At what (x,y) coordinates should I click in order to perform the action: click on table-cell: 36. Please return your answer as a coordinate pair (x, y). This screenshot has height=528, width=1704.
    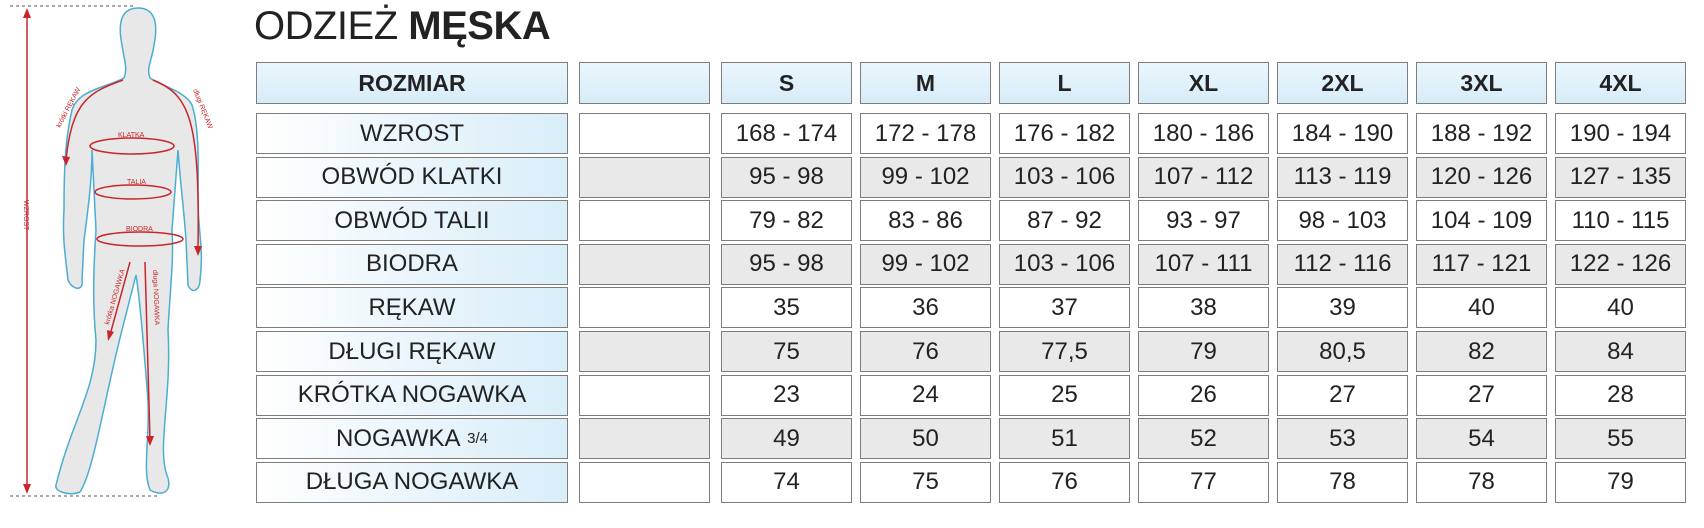
    Looking at the image, I should click on (925, 308).